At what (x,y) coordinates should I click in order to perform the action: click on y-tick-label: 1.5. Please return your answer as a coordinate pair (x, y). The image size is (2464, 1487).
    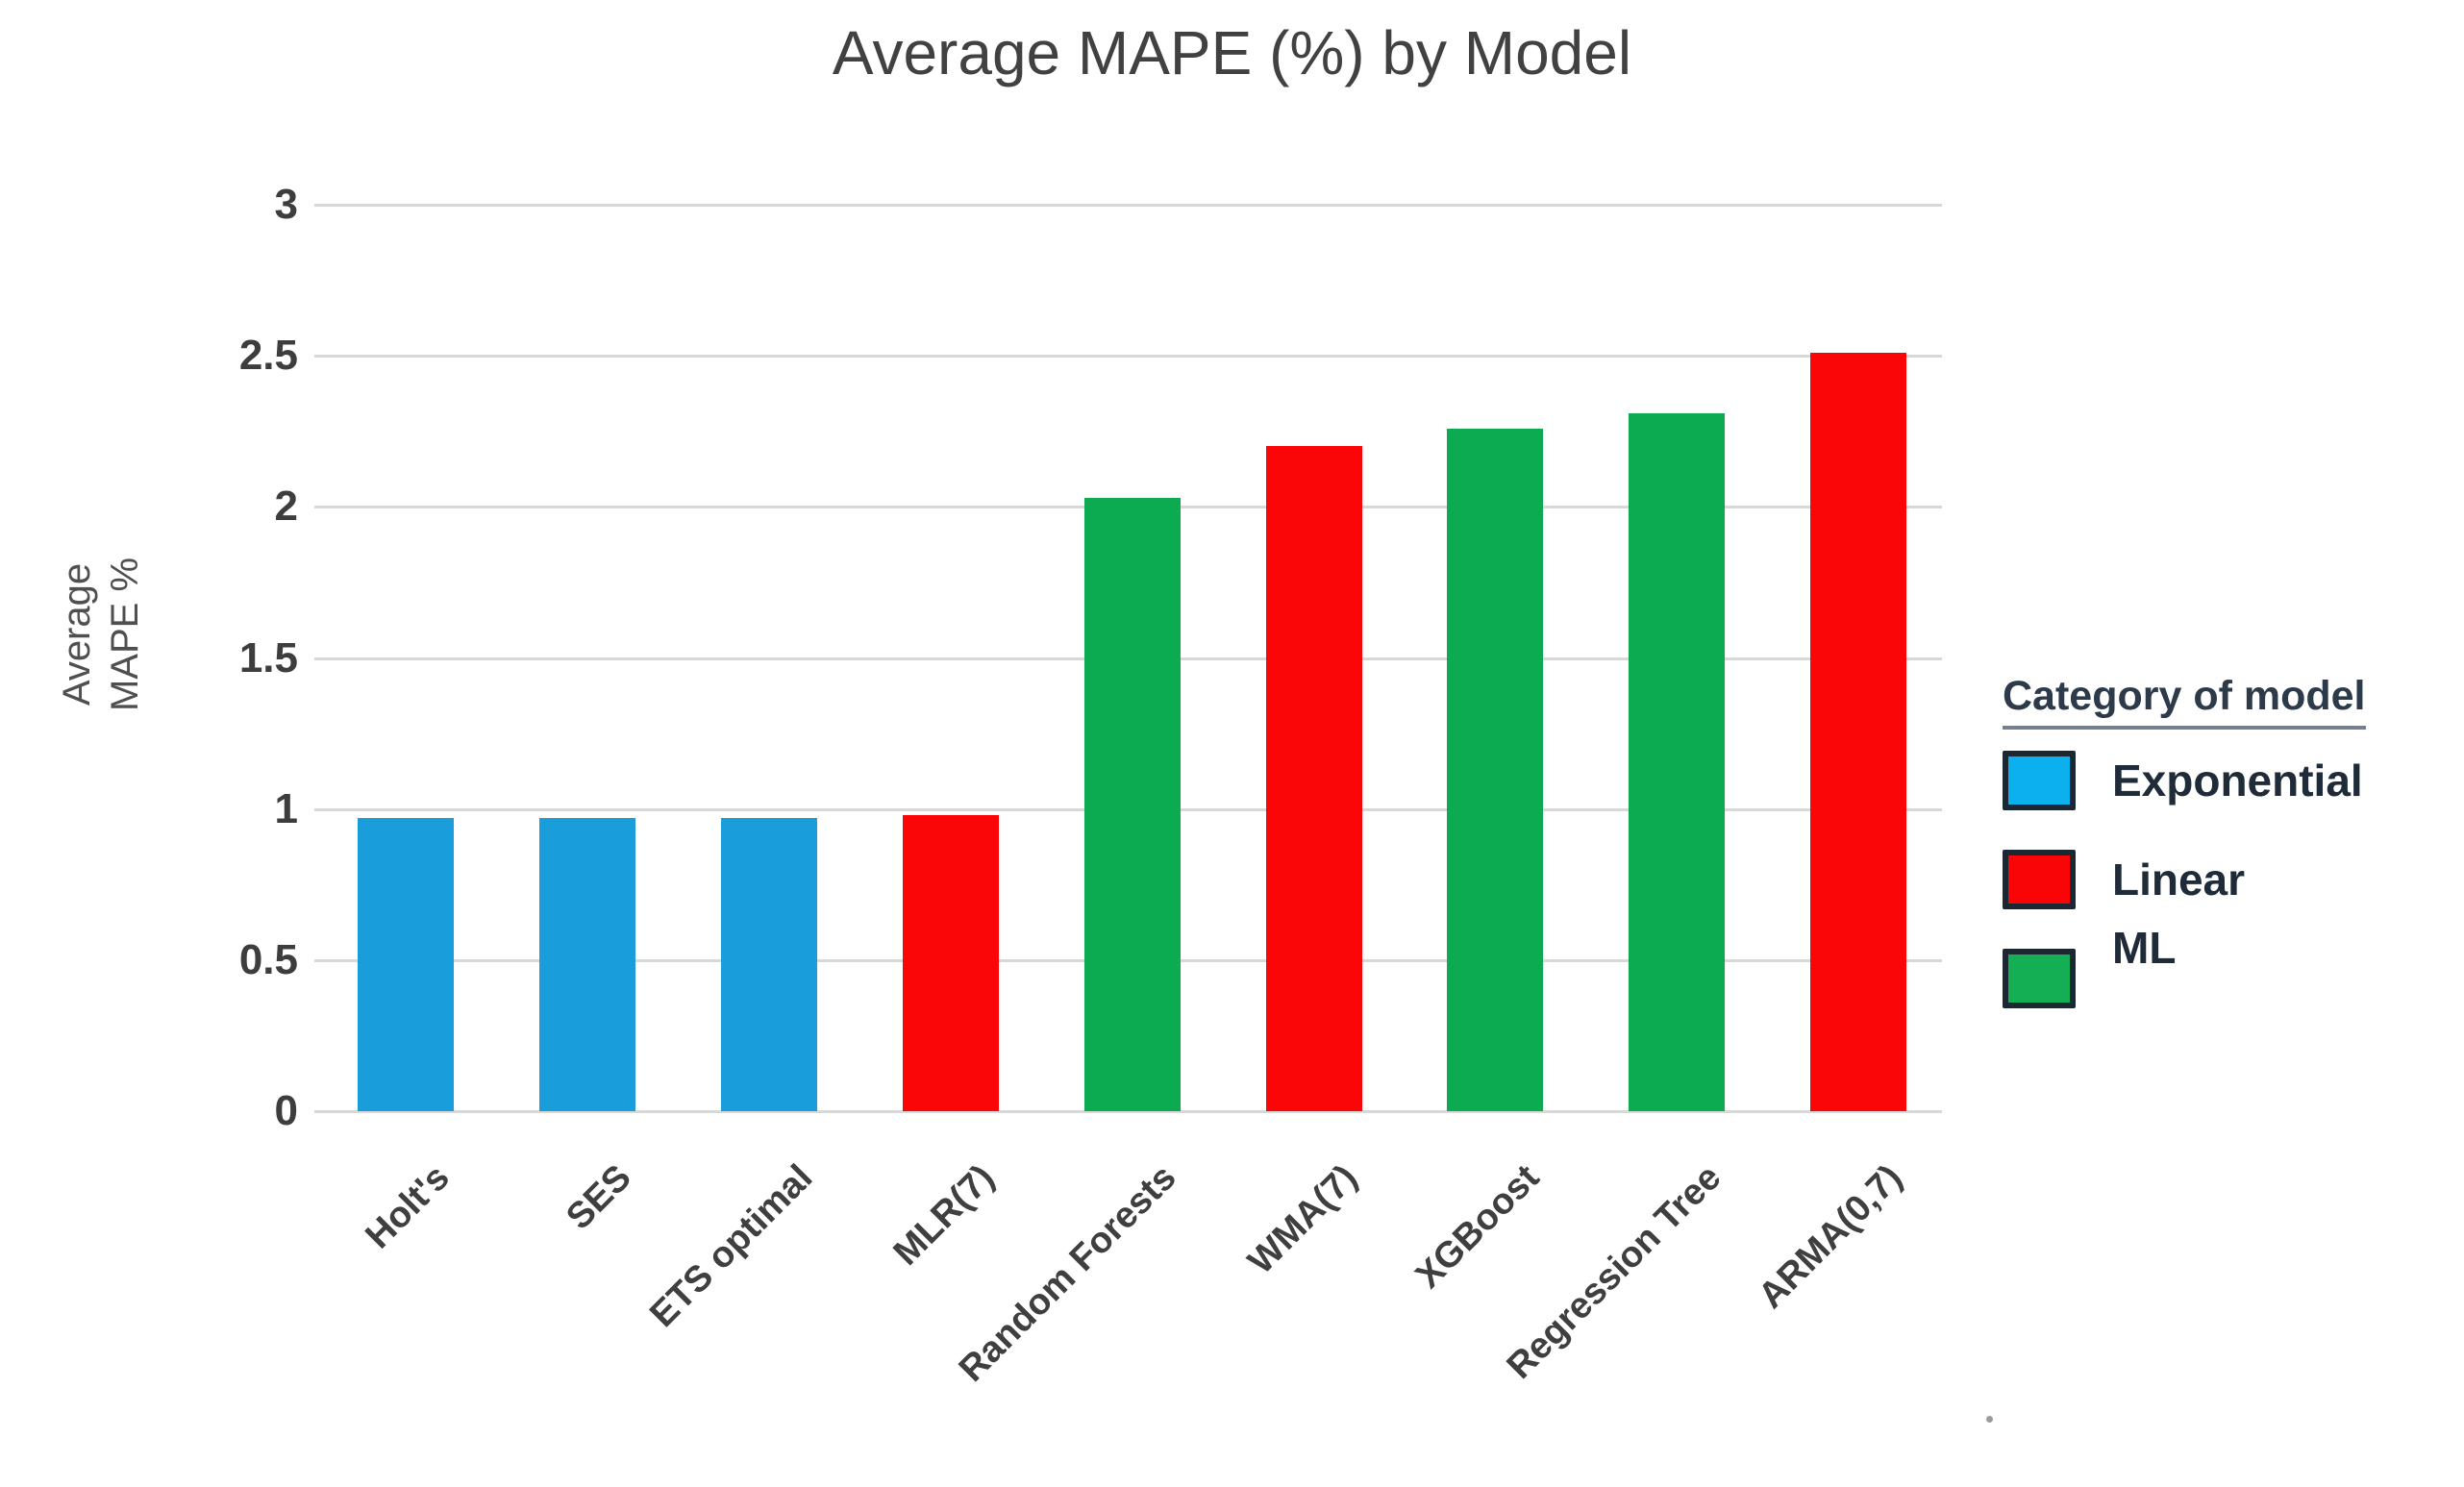
    Looking at the image, I should click on (268, 657).